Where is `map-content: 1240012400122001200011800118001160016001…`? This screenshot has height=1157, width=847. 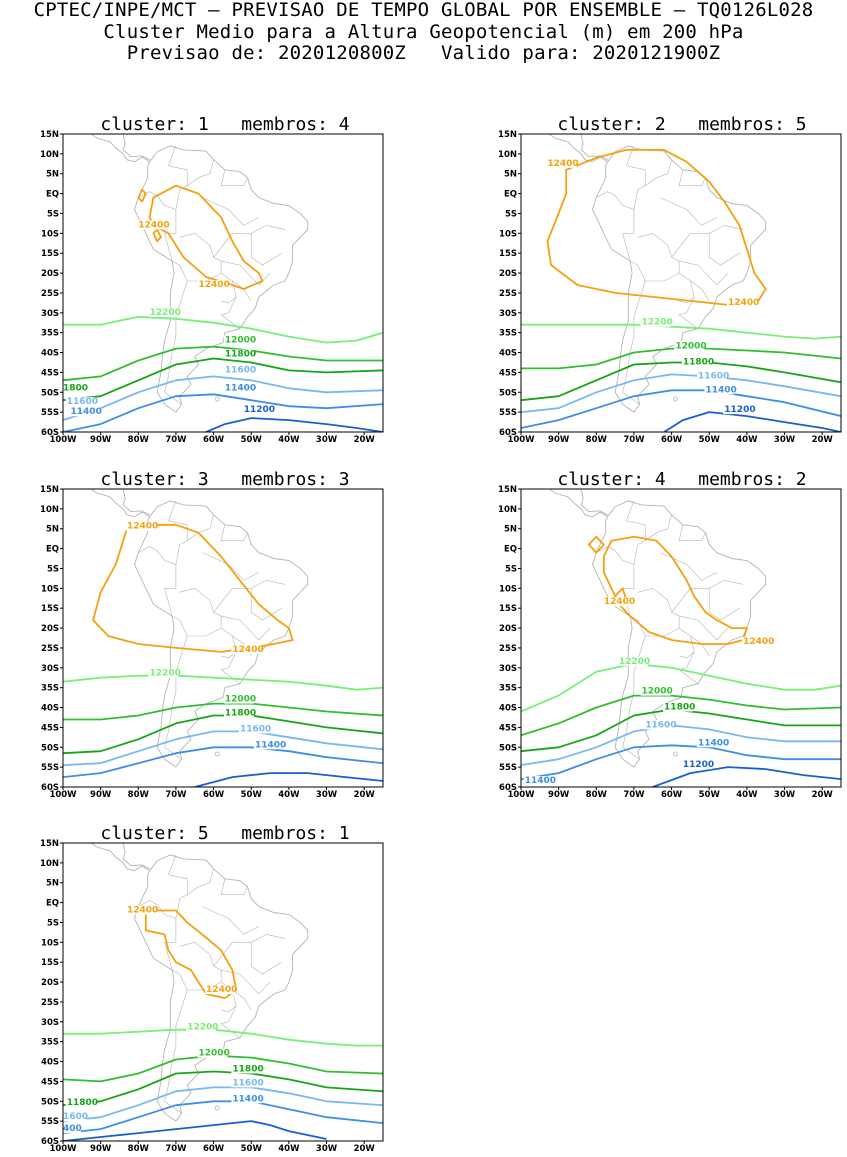
map-content: 1240012400122001200011800118001160016001… is located at coordinates (223, 992).